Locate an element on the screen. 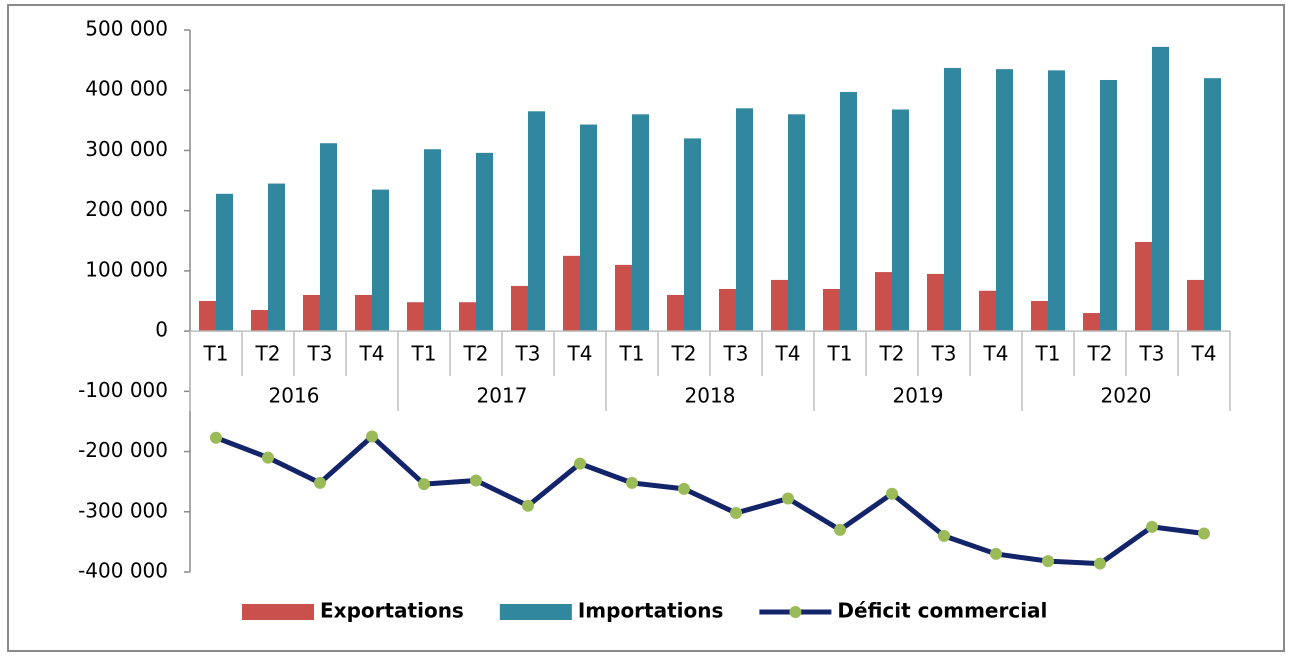 The height and width of the screenshot is (656, 1292). y-tick-label: 300 000 is located at coordinates (126, 149).